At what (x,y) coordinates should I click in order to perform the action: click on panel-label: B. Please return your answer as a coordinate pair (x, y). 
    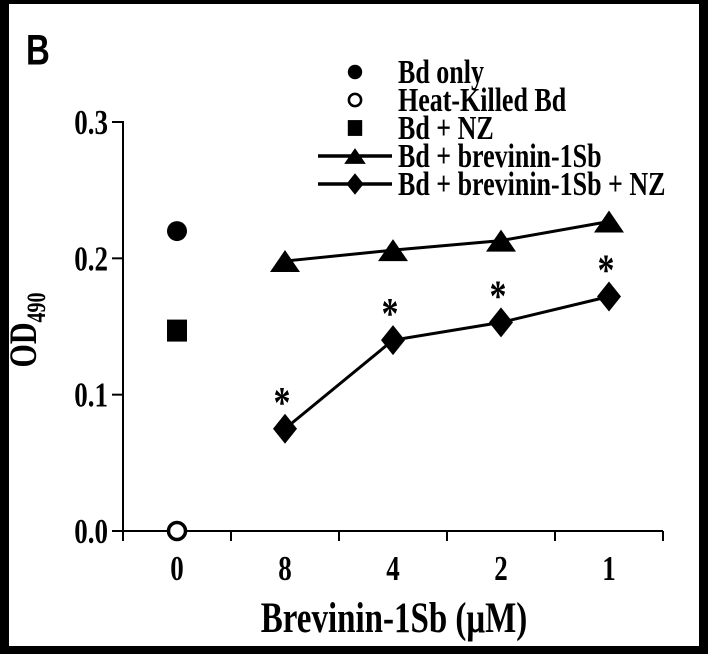
    Looking at the image, I should click on (38, 49).